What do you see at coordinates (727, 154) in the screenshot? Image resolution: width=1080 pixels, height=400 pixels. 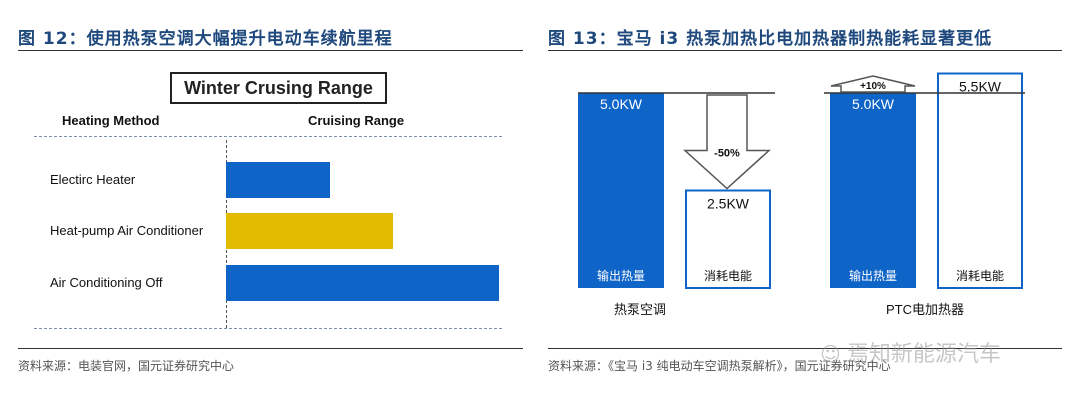 I see `arrow-annotation: -50%` at bounding box center [727, 154].